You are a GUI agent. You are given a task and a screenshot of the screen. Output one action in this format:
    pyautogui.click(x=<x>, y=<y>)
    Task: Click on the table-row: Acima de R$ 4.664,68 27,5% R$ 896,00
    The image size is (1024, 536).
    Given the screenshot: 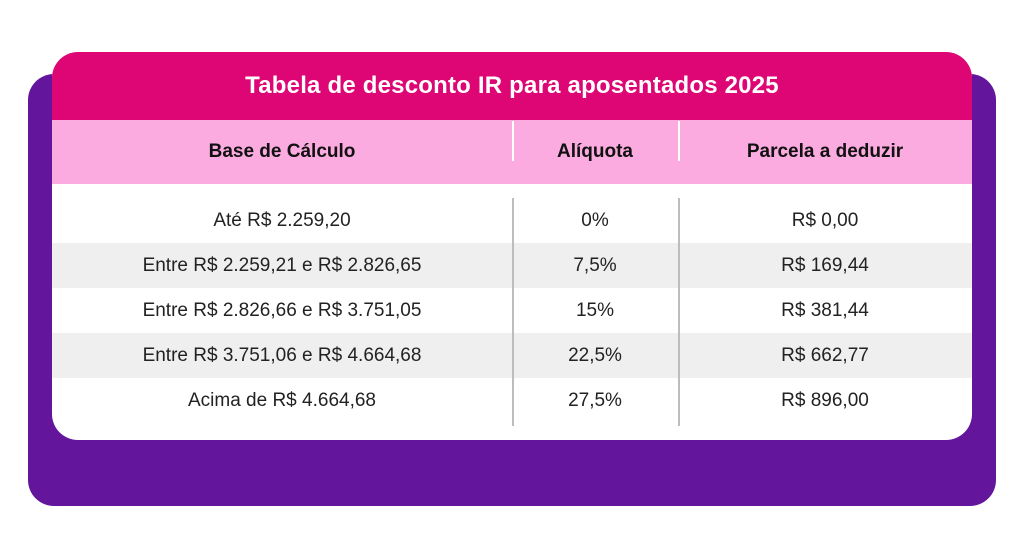 What is the action you would take?
    pyautogui.click(x=512, y=400)
    